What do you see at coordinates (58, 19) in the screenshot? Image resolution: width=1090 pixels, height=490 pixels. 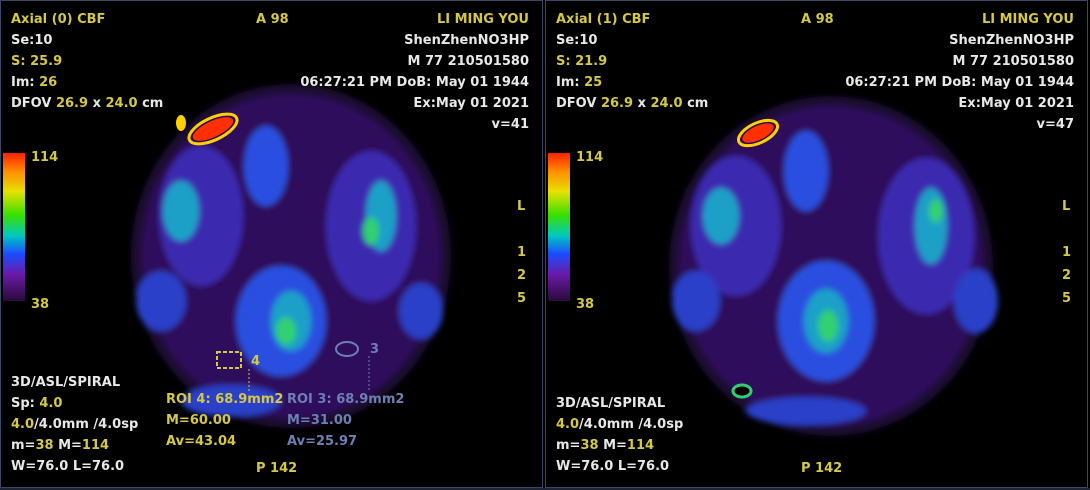 I see `viewport-title: Axial (0) CBF` at bounding box center [58, 19].